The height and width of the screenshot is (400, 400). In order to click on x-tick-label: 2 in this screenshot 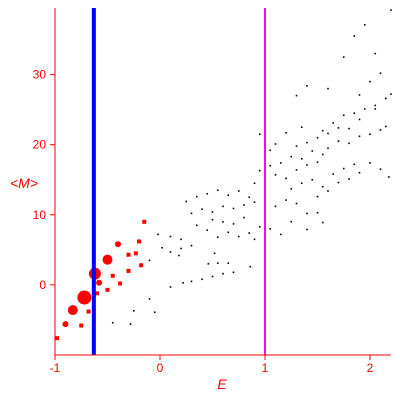, I will do `click(370, 368)`.